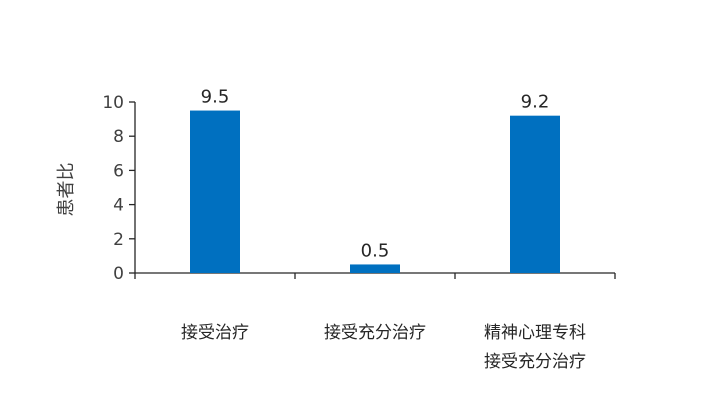 The image size is (715, 415). What do you see at coordinates (118, 171) in the screenshot?
I see `y-tick-label: 6` at bounding box center [118, 171].